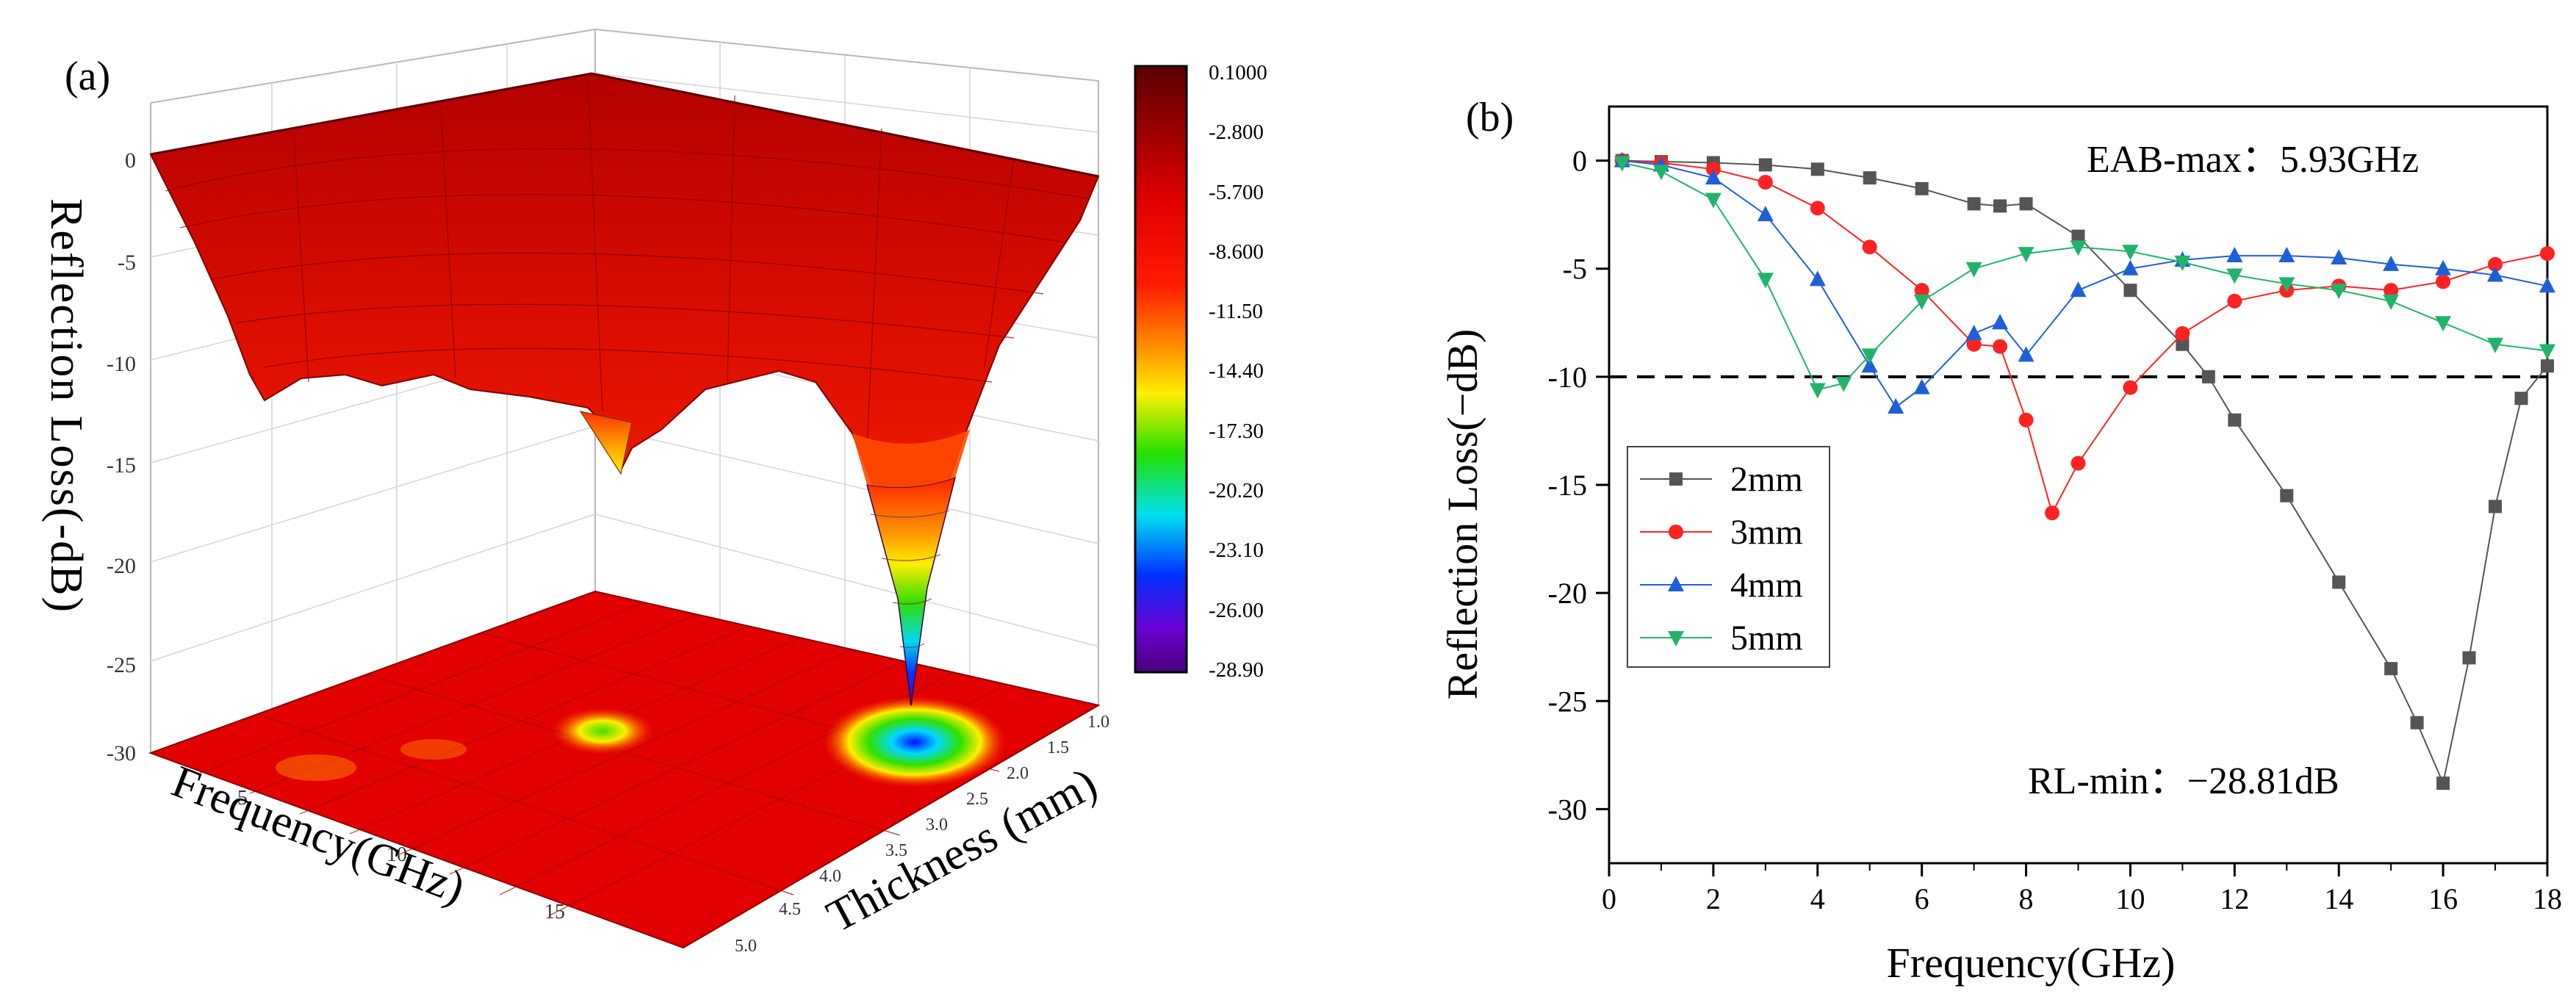 The image size is (2576, 1005). What do you see at coordinates (396, 855) in the screenshot?
I see `freq-tick: 10` at bounding box center [396, 855].